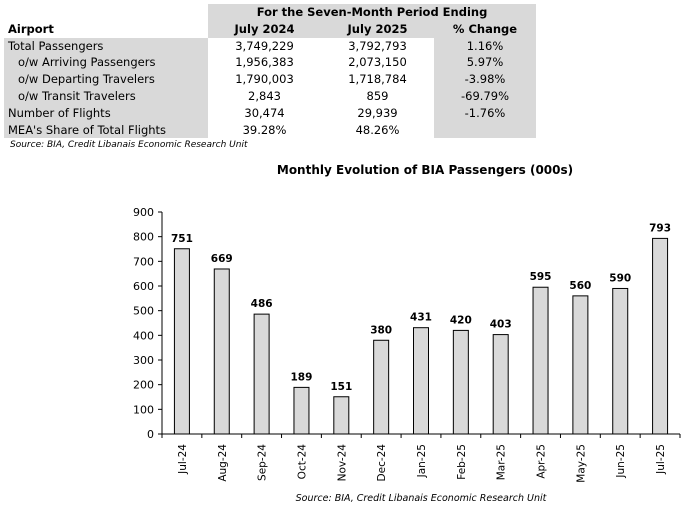 This screenshot has height=515, width=692. What do you see at coordinates (377, 95) in the screenshot?
I see `row-value-2025: 859` at bounding box center [377, 95].